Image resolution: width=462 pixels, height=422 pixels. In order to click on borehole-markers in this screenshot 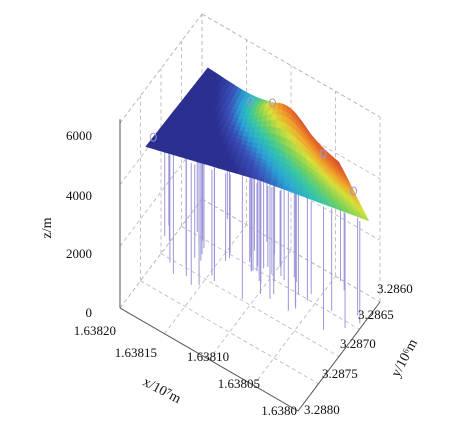, I will do `click(253, 146)`.